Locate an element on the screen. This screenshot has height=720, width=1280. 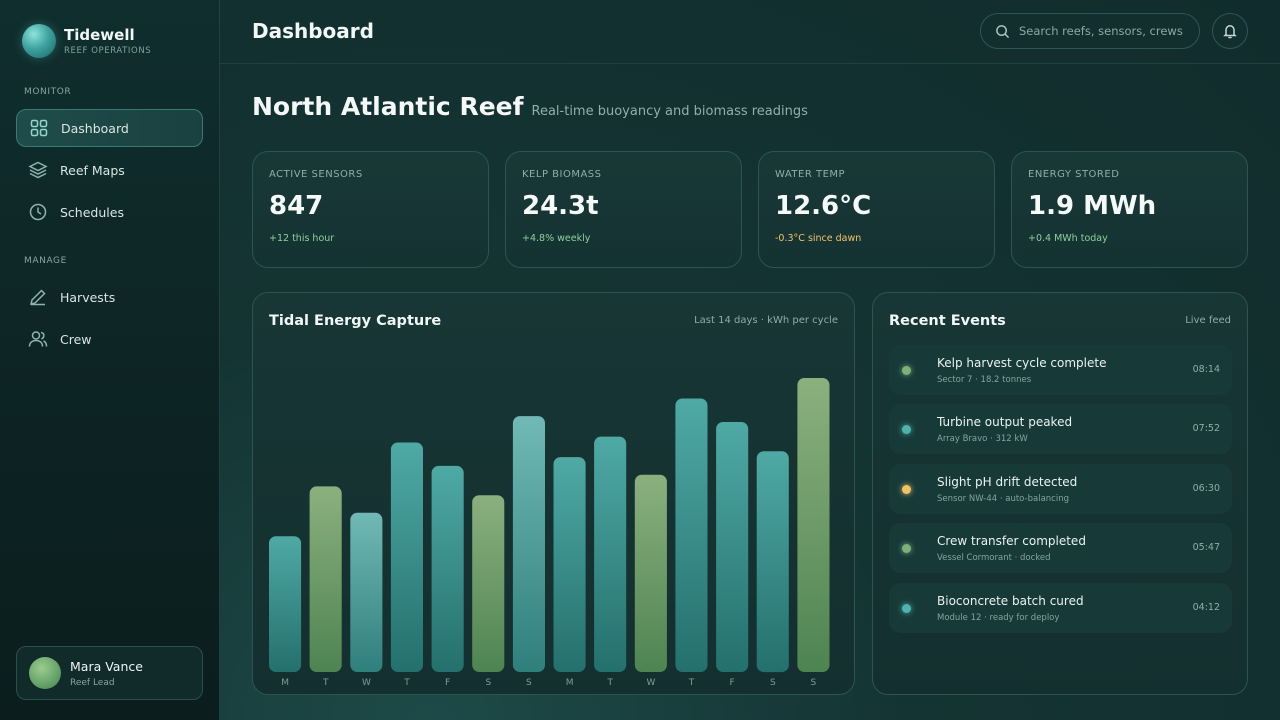
stat-label: WATER TEMP is located at coordinates (810, 174).